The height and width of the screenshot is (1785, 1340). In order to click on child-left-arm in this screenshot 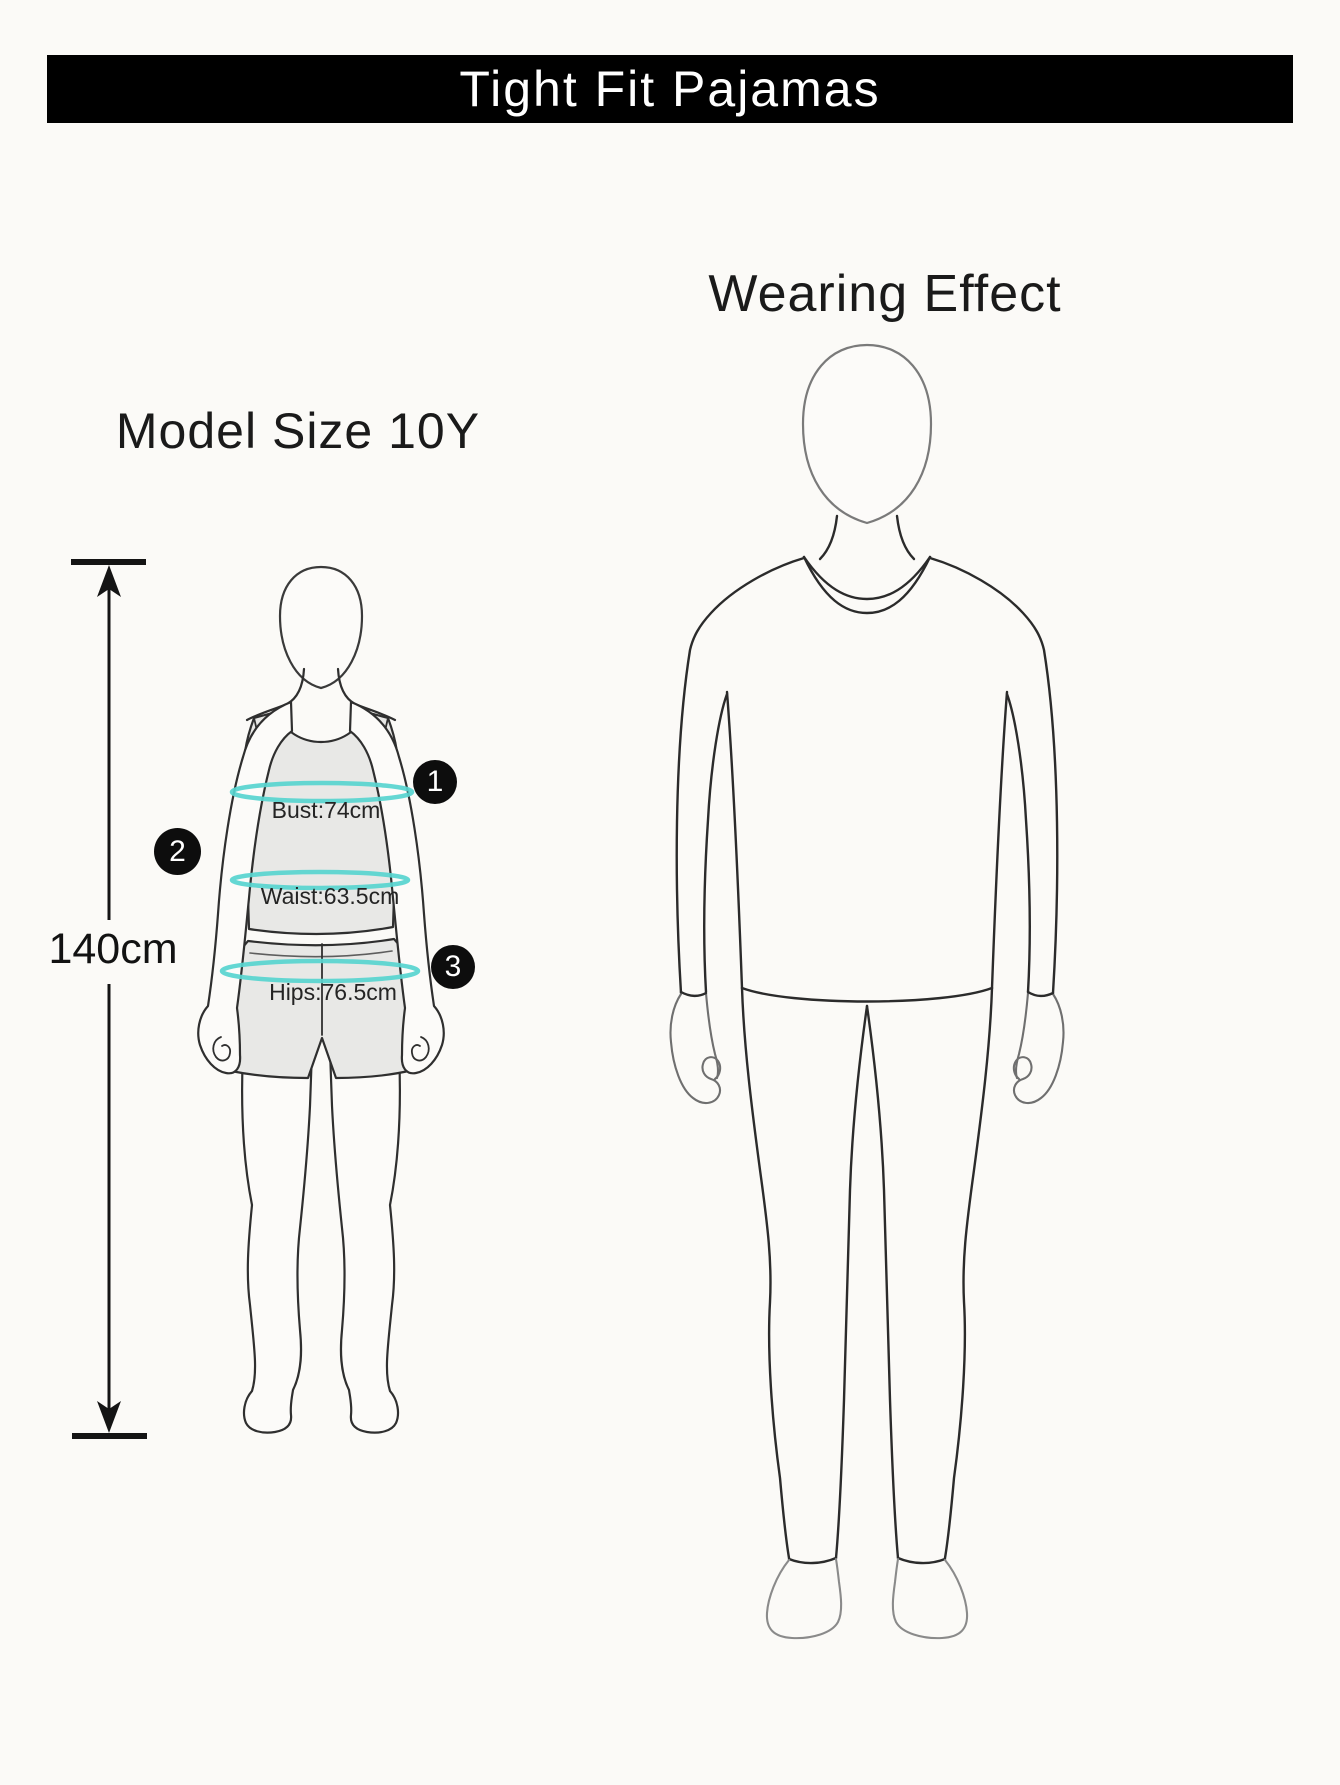, I will do `click(245, 887)`.